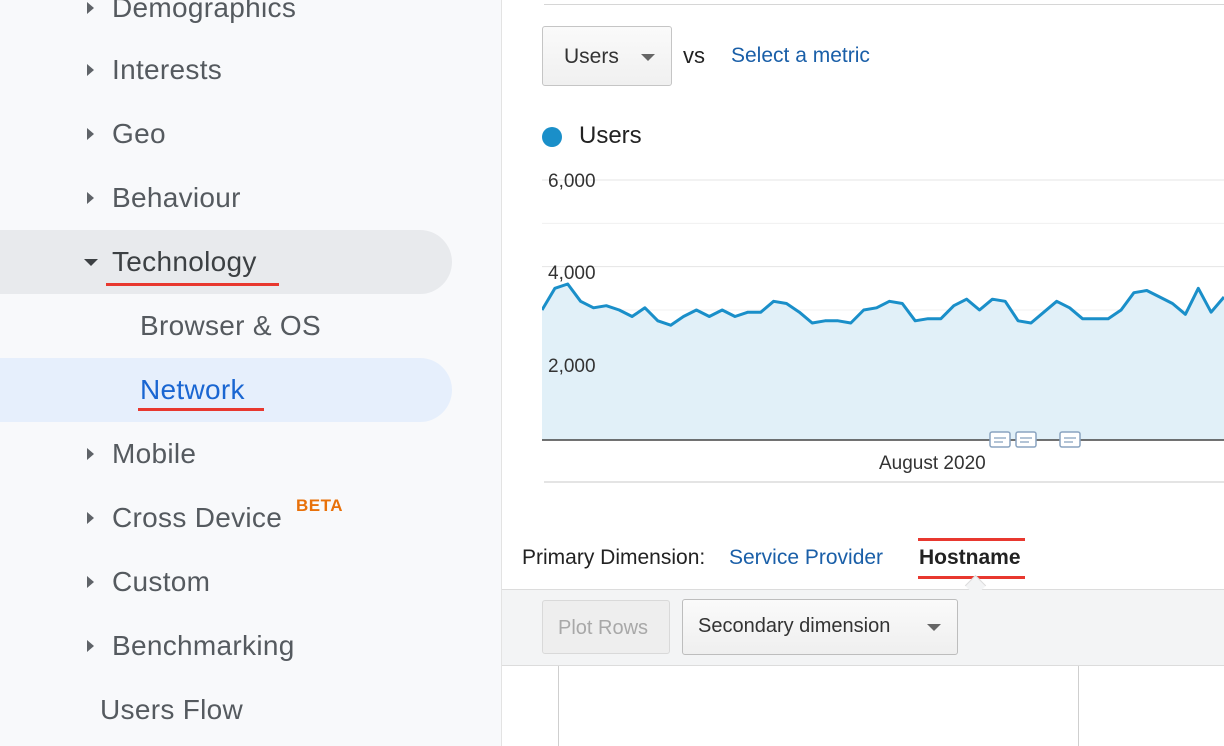 The height and width of the screenshot is (746, 1224). What do you see at coordinates (91, 262) in the screenshot?
I see `collapse-caret-icon` at bounding box center [91, 262].